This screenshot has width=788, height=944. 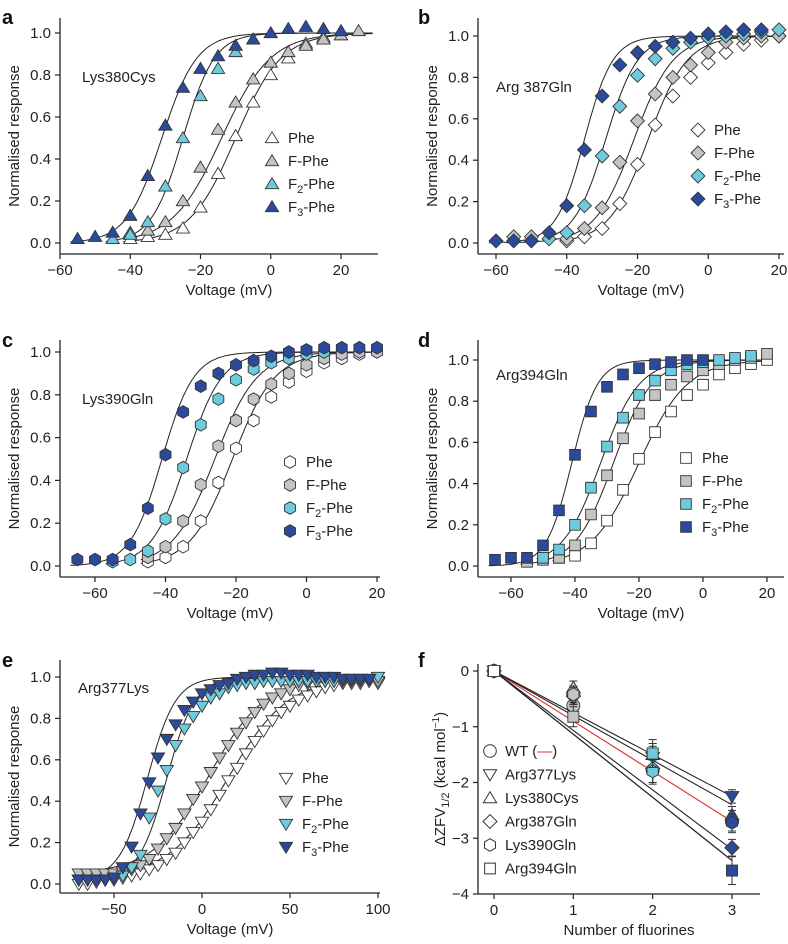 What do you see at coordinates (599, 460) in the screenshot?
I see `series-f3-phe` at bounding box center [599, 460].